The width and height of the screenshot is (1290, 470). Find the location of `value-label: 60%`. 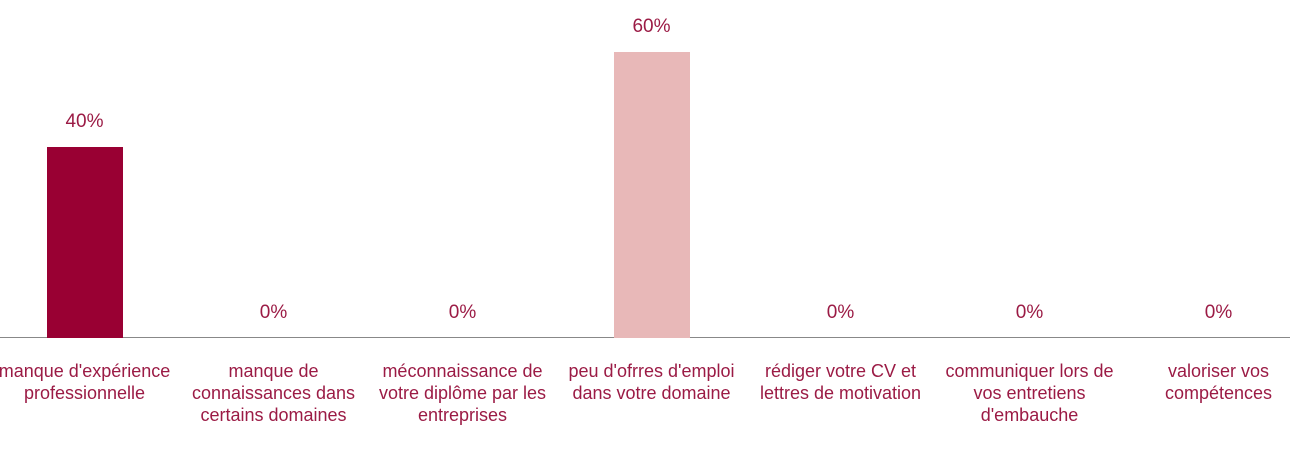

value-label: 60% is located at coordinates (651, 26).